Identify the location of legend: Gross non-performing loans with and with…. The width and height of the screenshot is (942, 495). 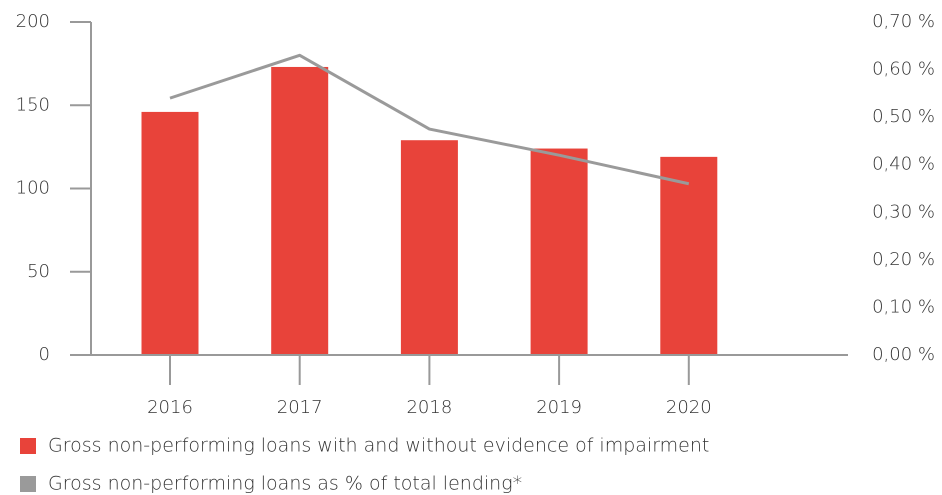
(364, 465).